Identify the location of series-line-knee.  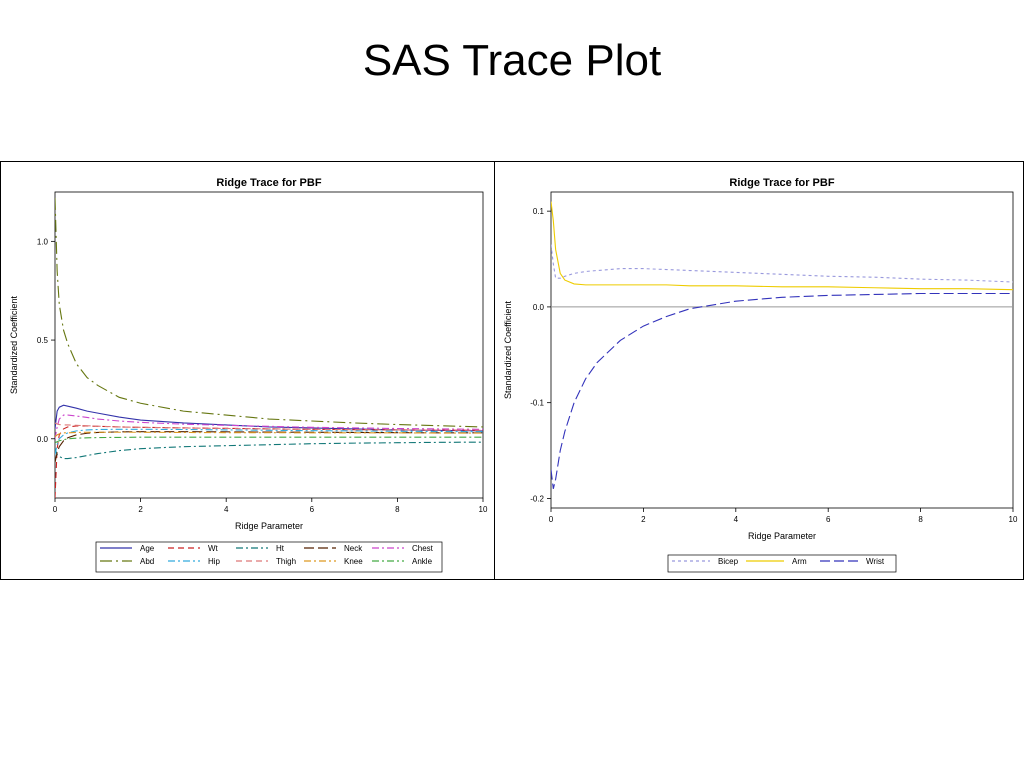
(269, 434).